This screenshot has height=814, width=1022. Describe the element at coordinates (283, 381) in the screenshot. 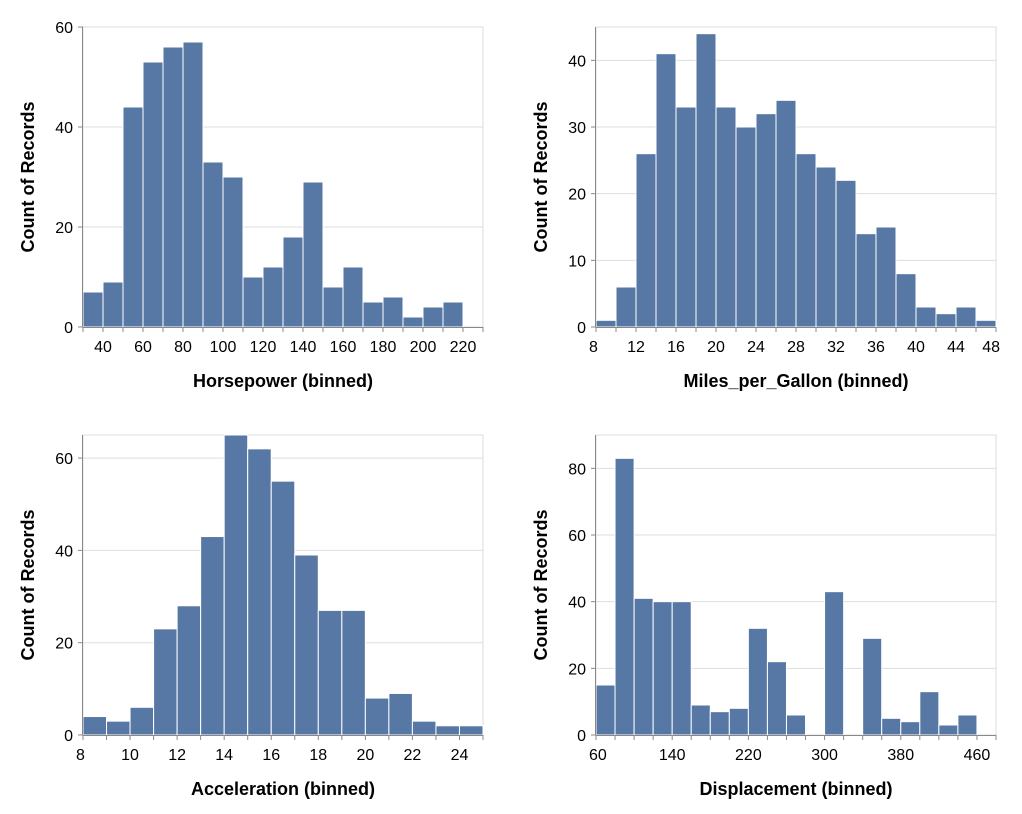

I see `x-axis-title: Horsepower (binned)` at that location.